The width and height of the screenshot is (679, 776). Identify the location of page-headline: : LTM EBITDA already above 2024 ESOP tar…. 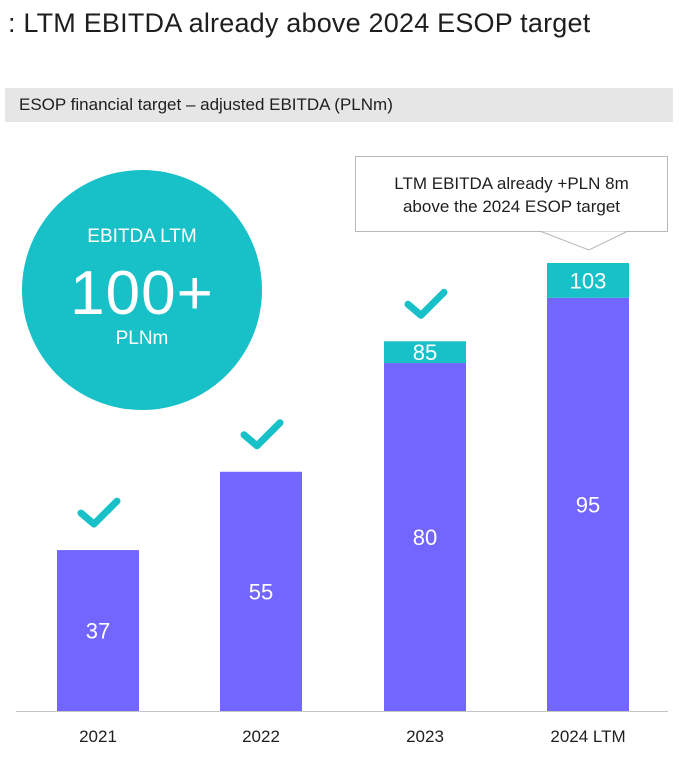
(299, 23).